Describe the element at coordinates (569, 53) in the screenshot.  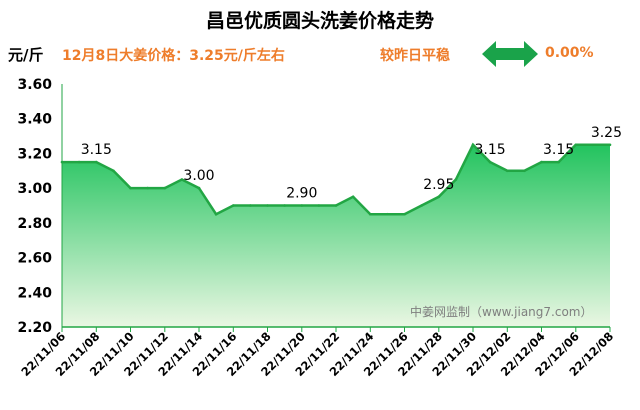
I see `change-percent: 0.00%` at that location.